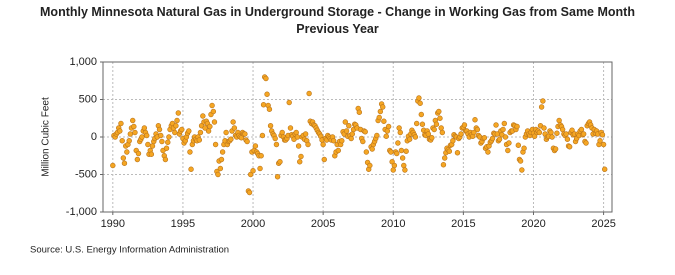 The height and width of the screenshot is (275, 675). I want to click on y-tick-label: 1,000, so click(83, 62).